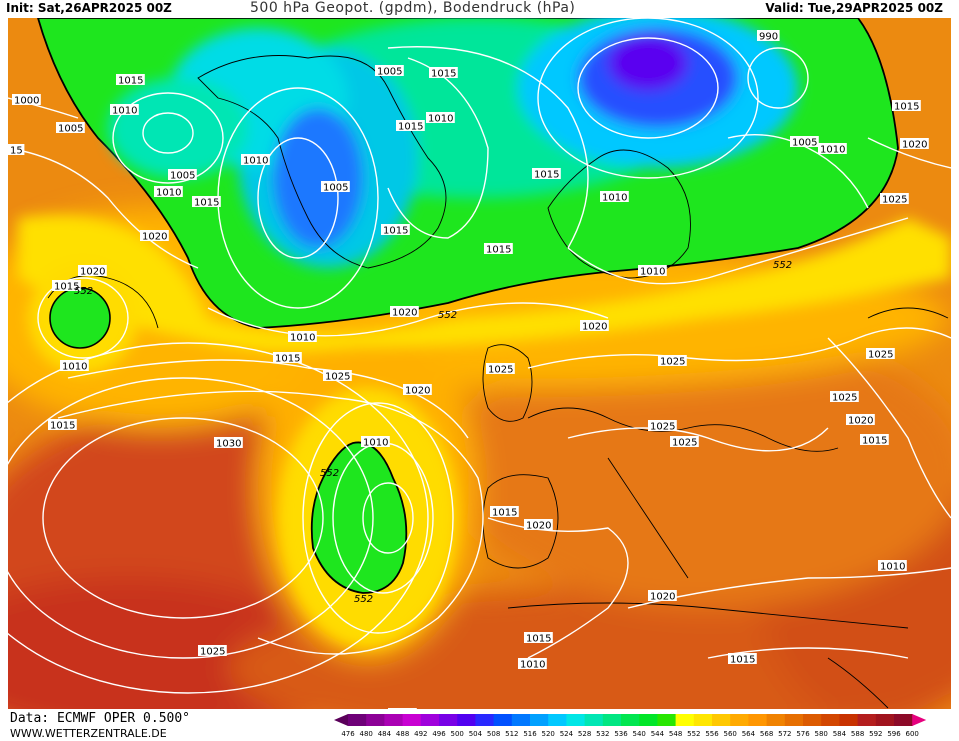 This screenshot has width=959, height=741. Describe the element at coordinates (80, 318) in the screenshot. I see `cutoff-low-west` at that location.